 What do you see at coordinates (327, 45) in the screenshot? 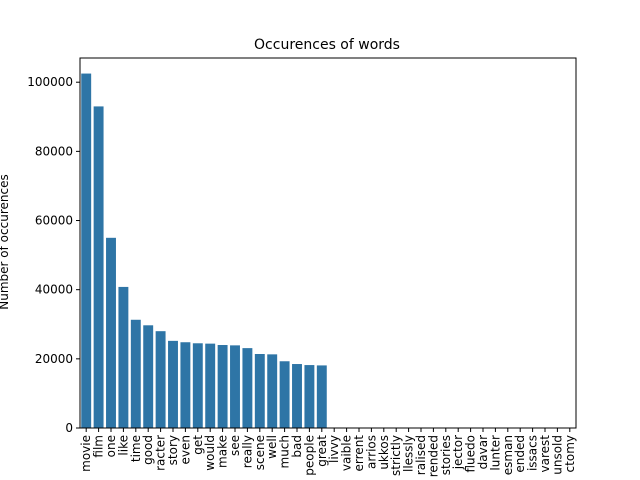
I see `chart-title: Occurences of words` at bounding box center [327, 45].